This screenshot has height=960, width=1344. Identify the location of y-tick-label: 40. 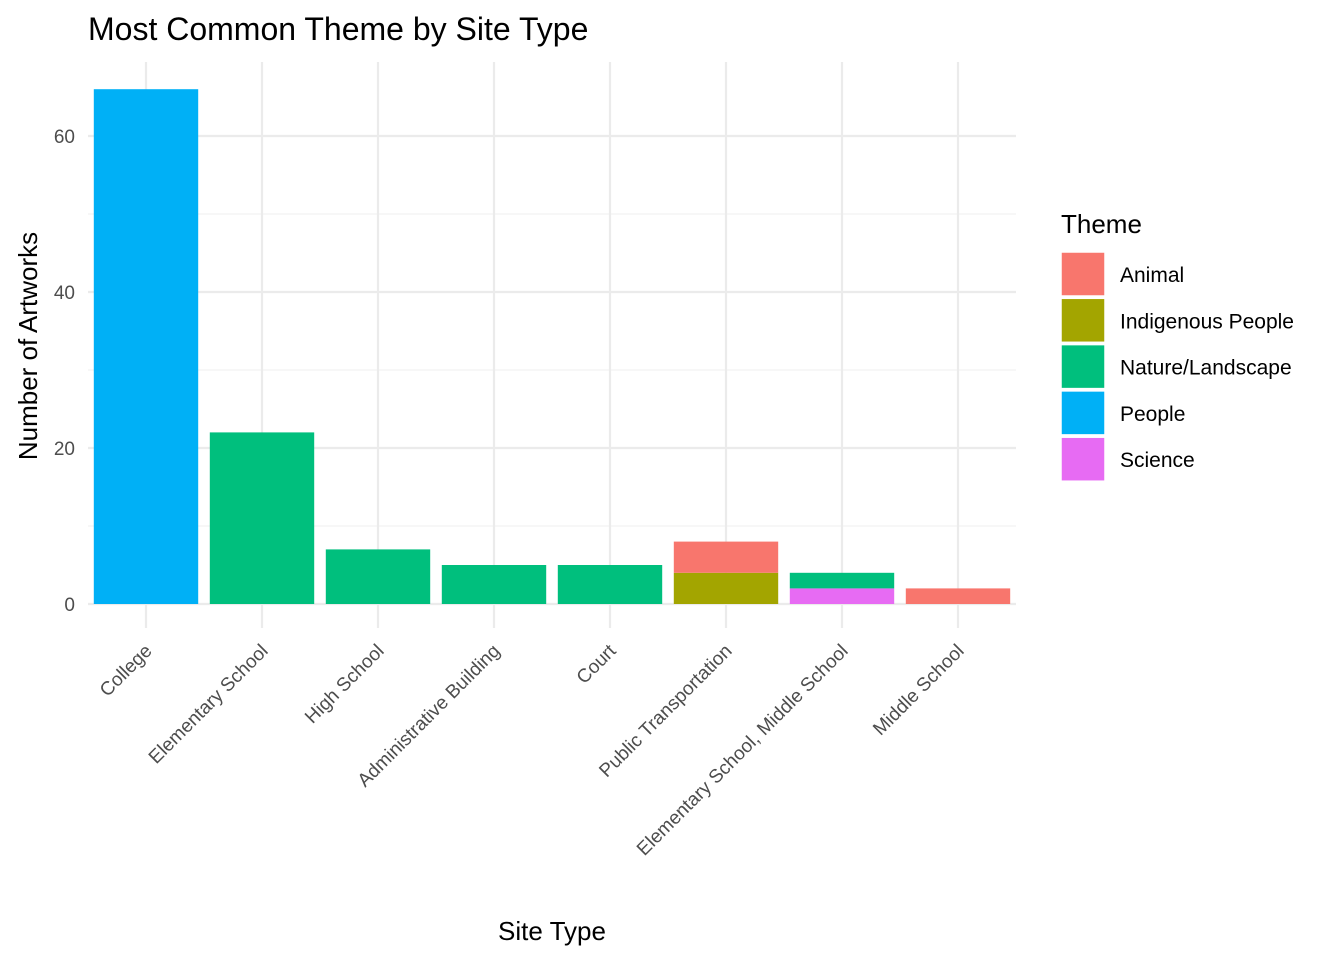
(64, 293).